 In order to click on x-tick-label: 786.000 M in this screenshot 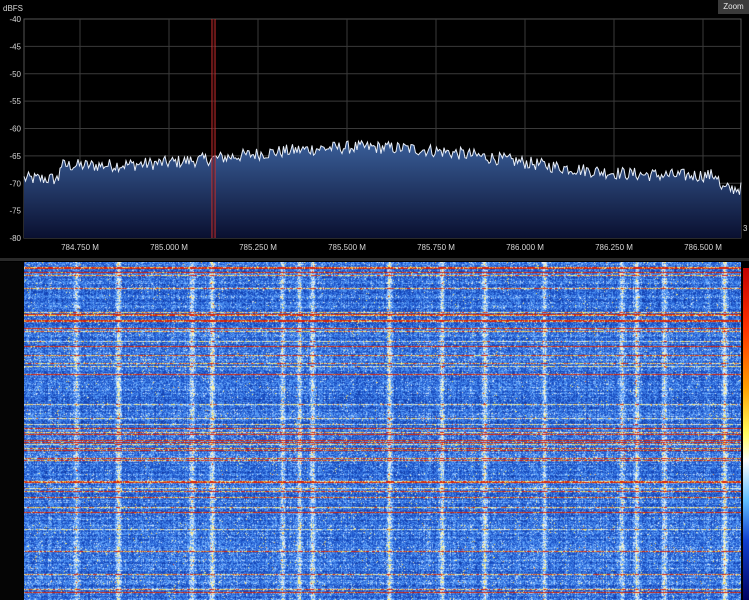, I will do `click(525, 247)`.